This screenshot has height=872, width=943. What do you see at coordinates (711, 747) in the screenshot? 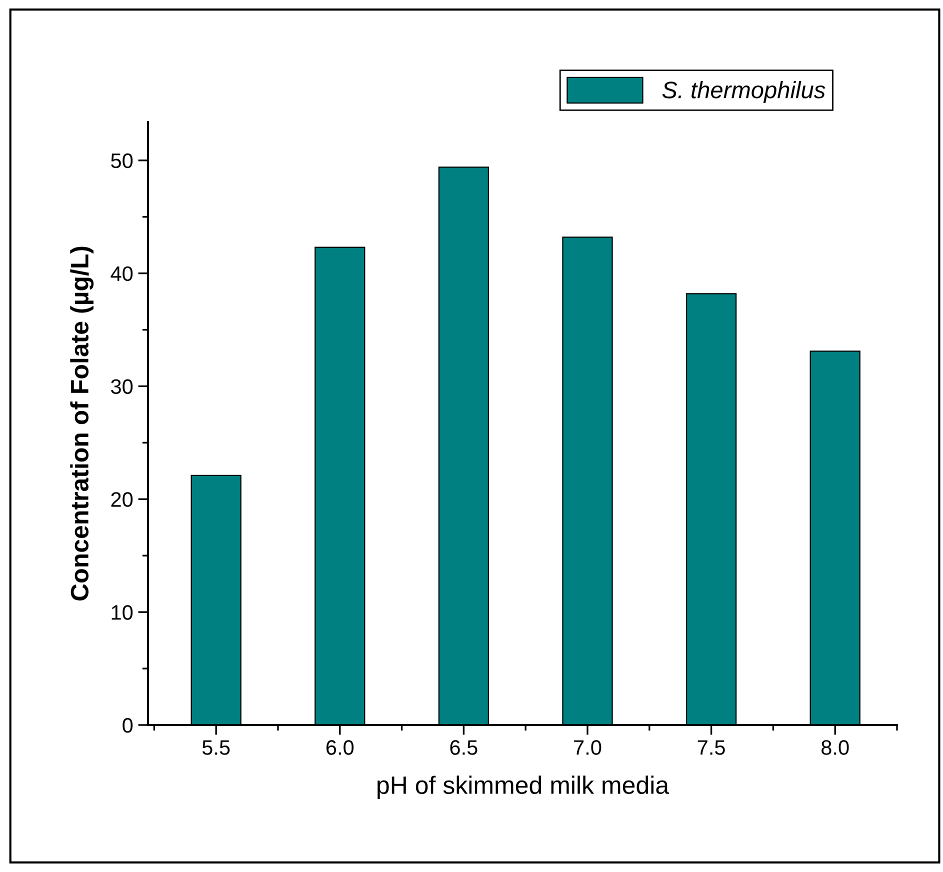
I see `x-tick-label: 7.5` at bounding box center [711, 747].